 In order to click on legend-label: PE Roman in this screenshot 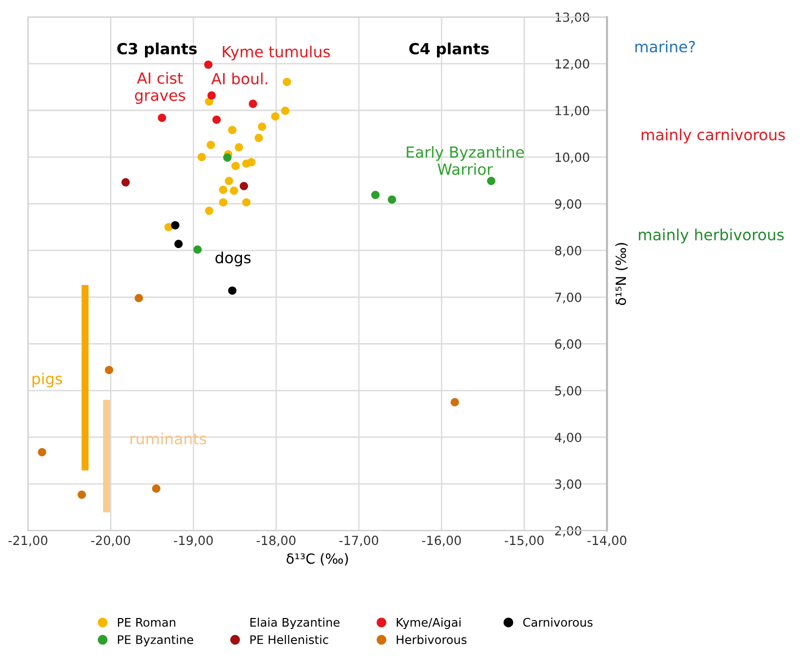, I will do `click(147, 622)`.